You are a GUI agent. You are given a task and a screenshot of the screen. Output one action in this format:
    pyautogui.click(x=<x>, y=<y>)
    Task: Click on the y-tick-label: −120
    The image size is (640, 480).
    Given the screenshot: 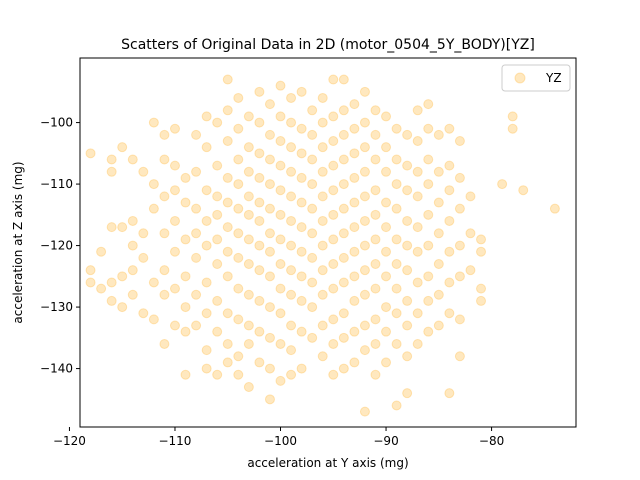 What is the action you would take?
    pyautogui.click(x=56, y=246)
    